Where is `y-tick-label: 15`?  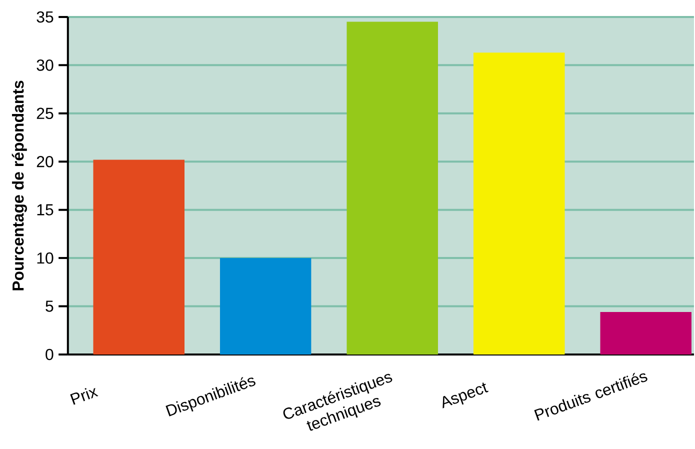 y-tick-label: 15 is located at coordinates (45, 210).